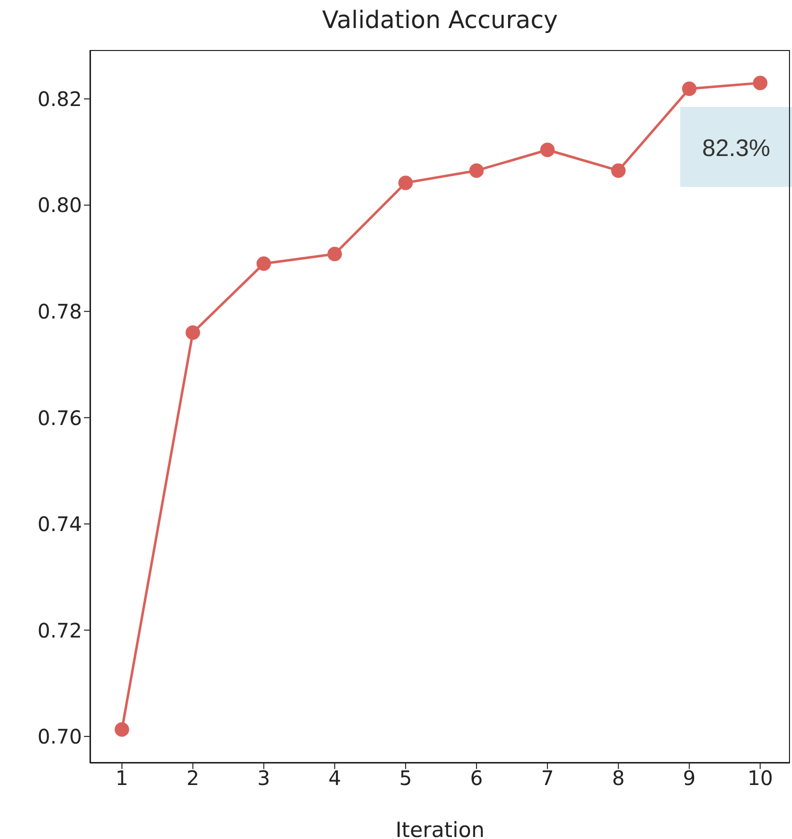 The image size is (792, 839). What do you see at coordinates (59, 630) in the screenshot?
I see `y-tick-label: 0.72` at bounding box center [59, 630].